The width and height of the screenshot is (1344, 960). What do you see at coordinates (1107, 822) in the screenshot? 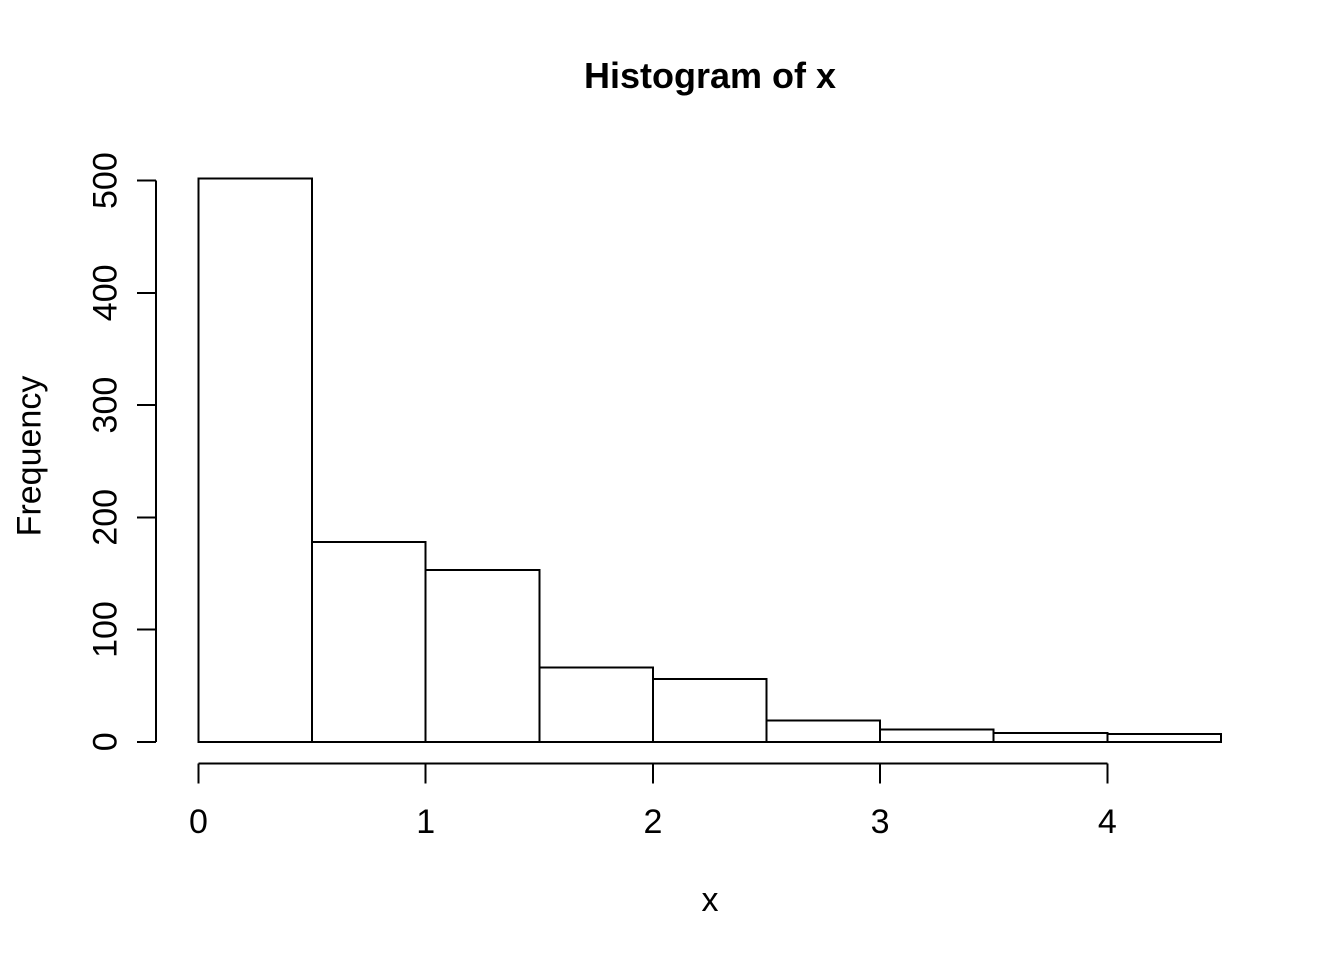
I see `x-tick-label: 4` at bounding box center [1107, 822].